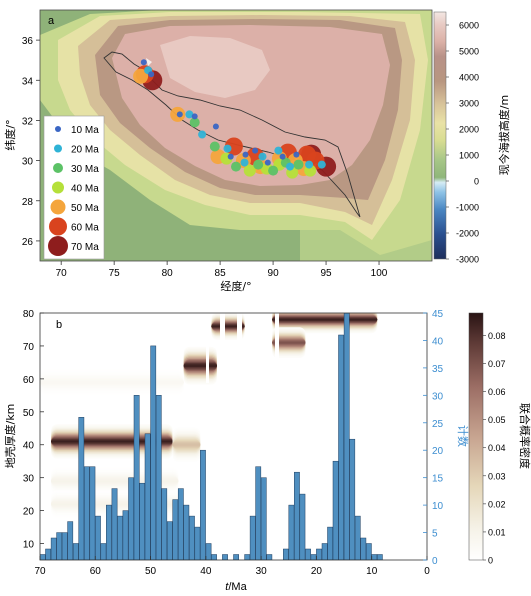  Describe the element at coordinates (235, 286) in the screenshot. I see `map-xlabel: 经度/°` at that location.